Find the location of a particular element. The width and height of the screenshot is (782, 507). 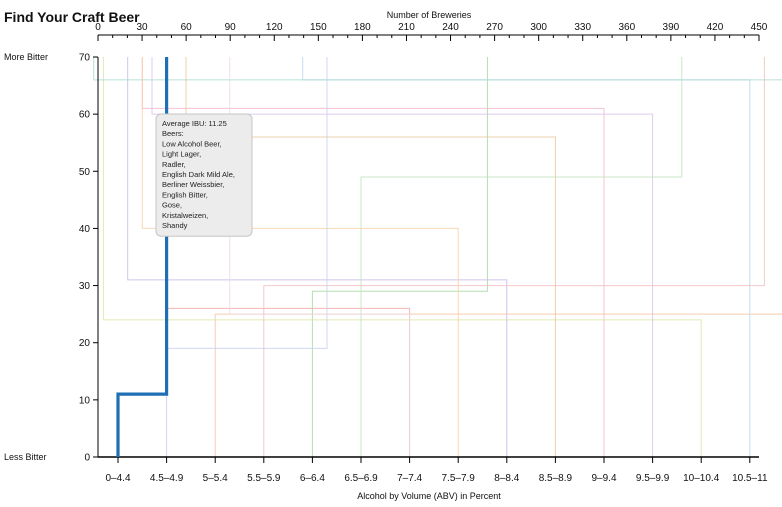

y-tick-label-30: 30 is located at coordinates (85, 286).